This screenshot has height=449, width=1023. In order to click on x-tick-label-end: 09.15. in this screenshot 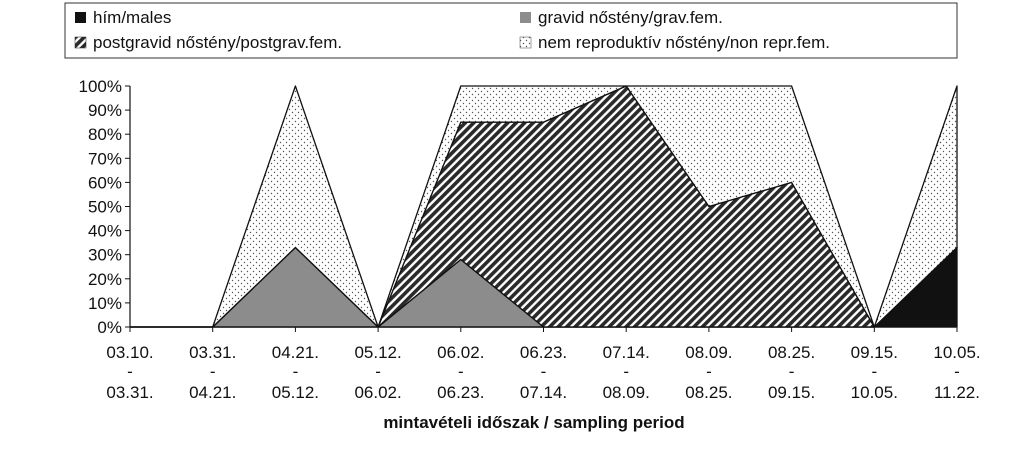, I will do `click(791, 392)`.